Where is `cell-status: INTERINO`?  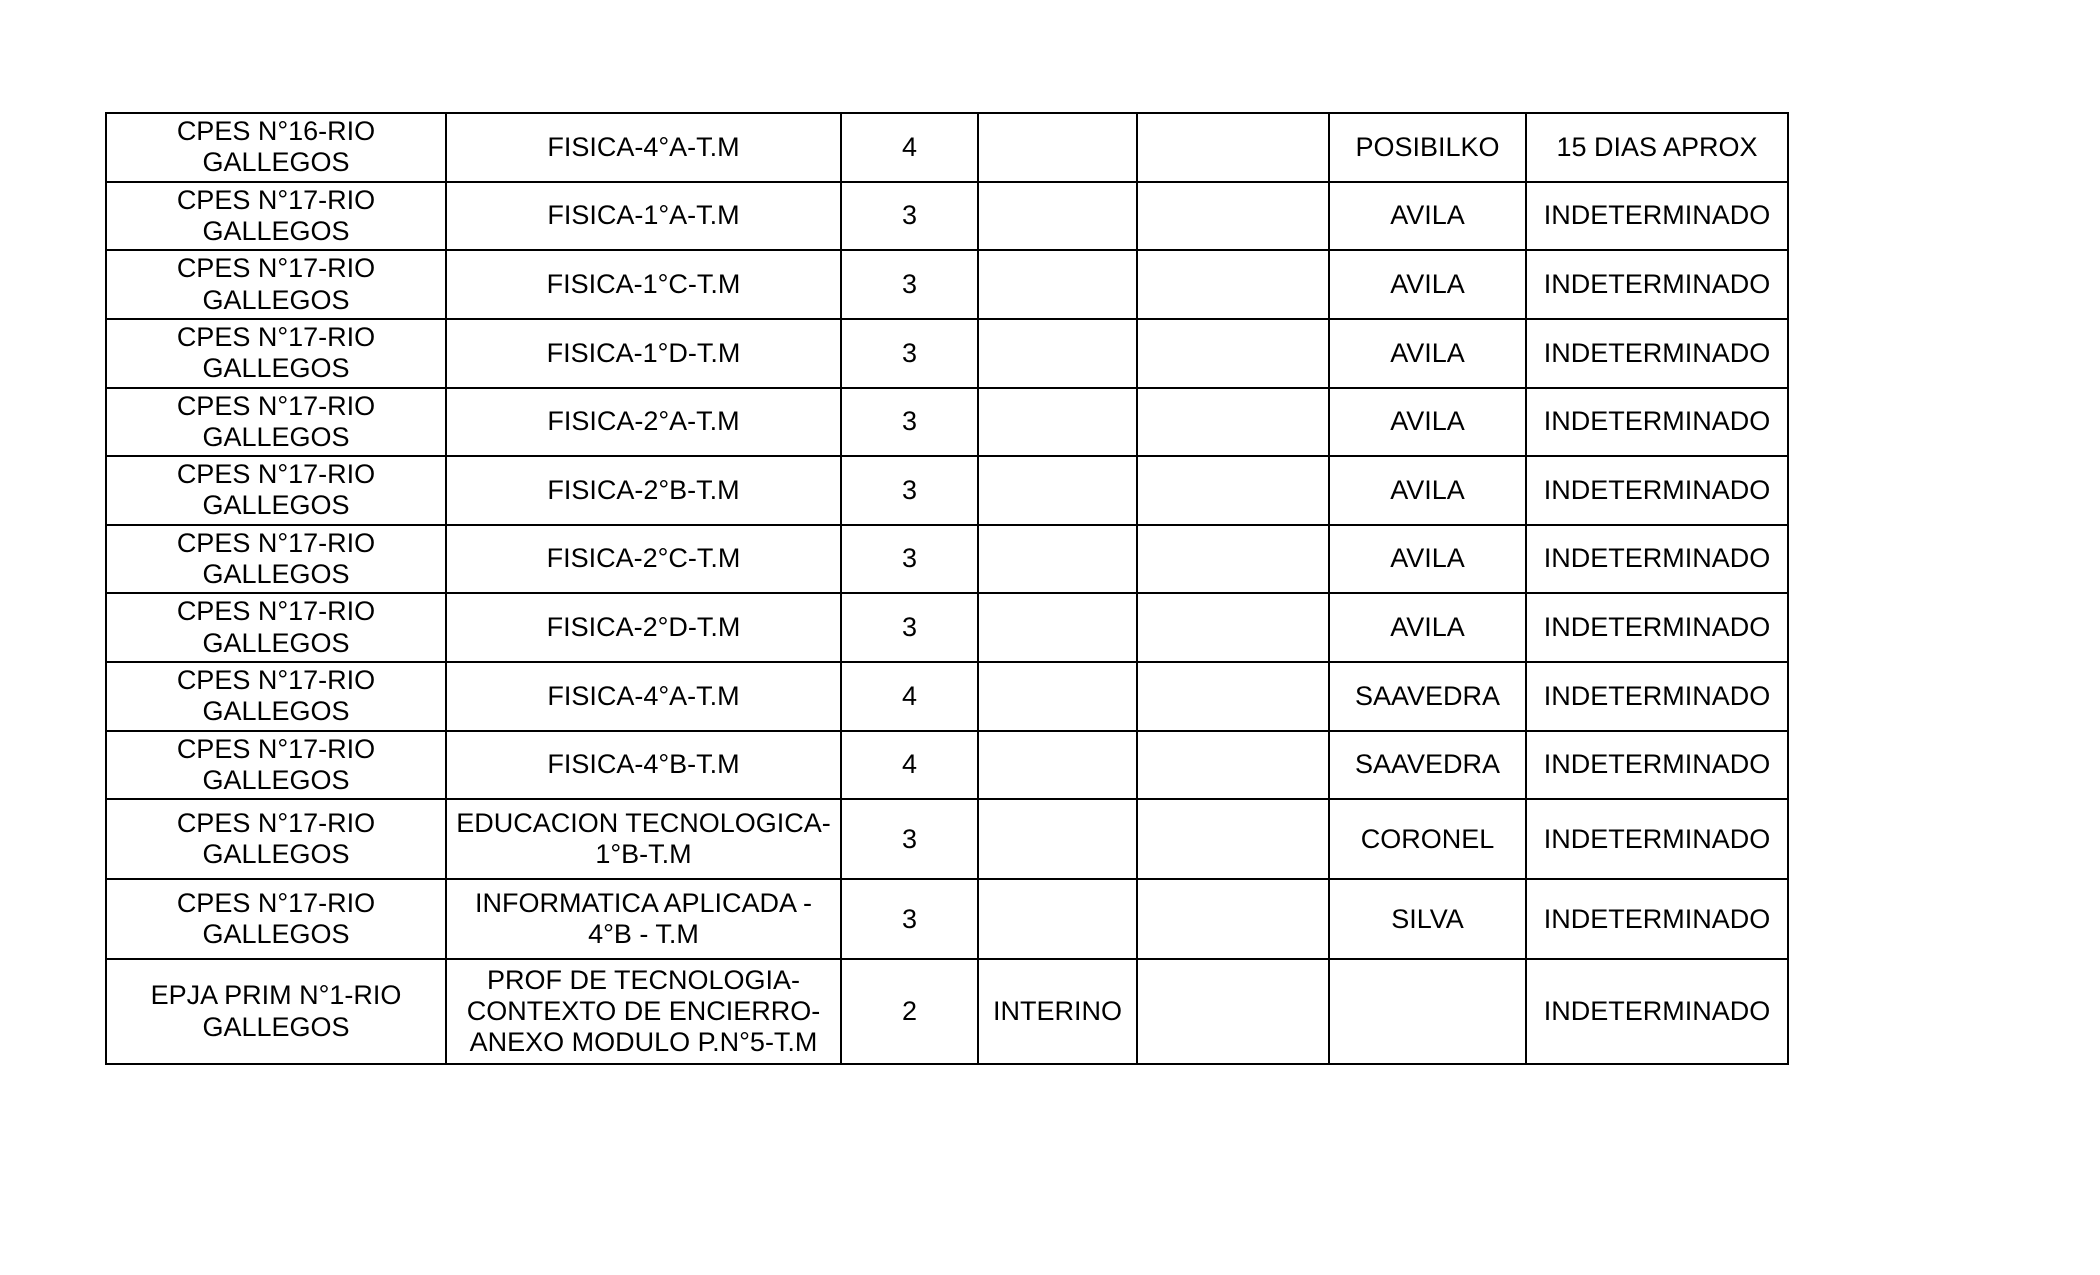
cell-status: INTERINO is located at coordinates (1057, 1012).